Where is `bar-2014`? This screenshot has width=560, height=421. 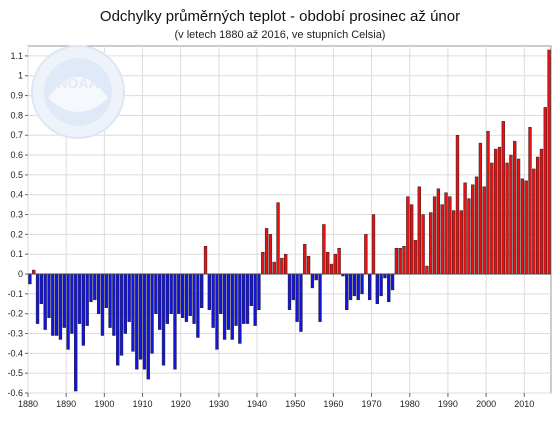
bar-2014 is located at coordinates (541, 211).